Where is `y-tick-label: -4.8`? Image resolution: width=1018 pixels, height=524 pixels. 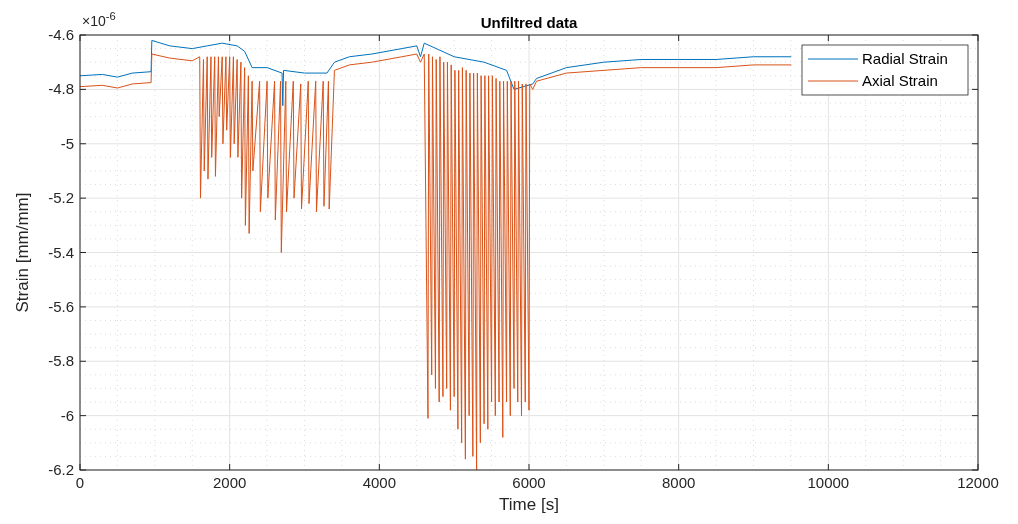 y-tick-label: -4.8 is located at coordinates (61, 89).